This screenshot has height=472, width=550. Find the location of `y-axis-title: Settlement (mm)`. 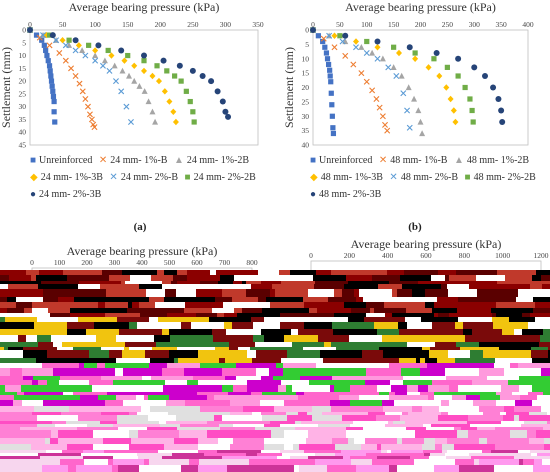

y-axis-title: Settlement (mm) is located at coordinates (289, 87).